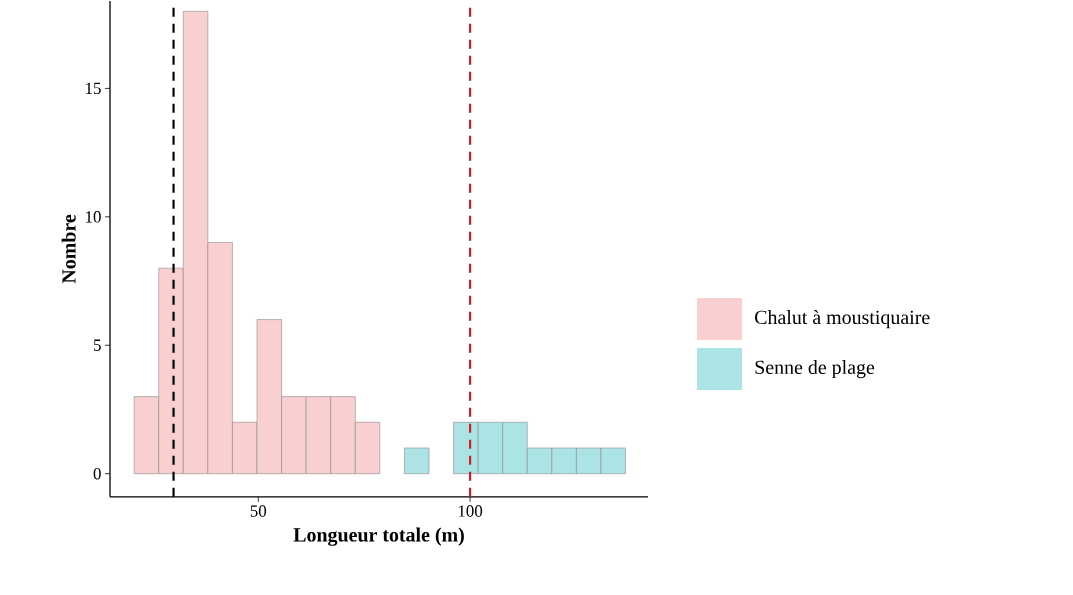  What do you see at coordinates (258, 511) in the screenshot?
I see `x-tick-label: 50` at bounding box center [258, 511].